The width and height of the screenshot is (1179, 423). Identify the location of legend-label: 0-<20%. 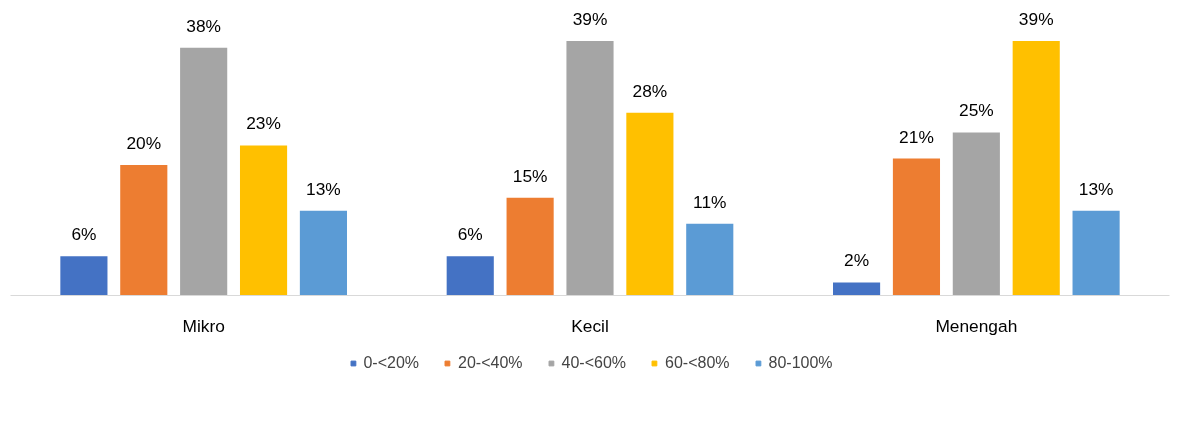
(391, 363).